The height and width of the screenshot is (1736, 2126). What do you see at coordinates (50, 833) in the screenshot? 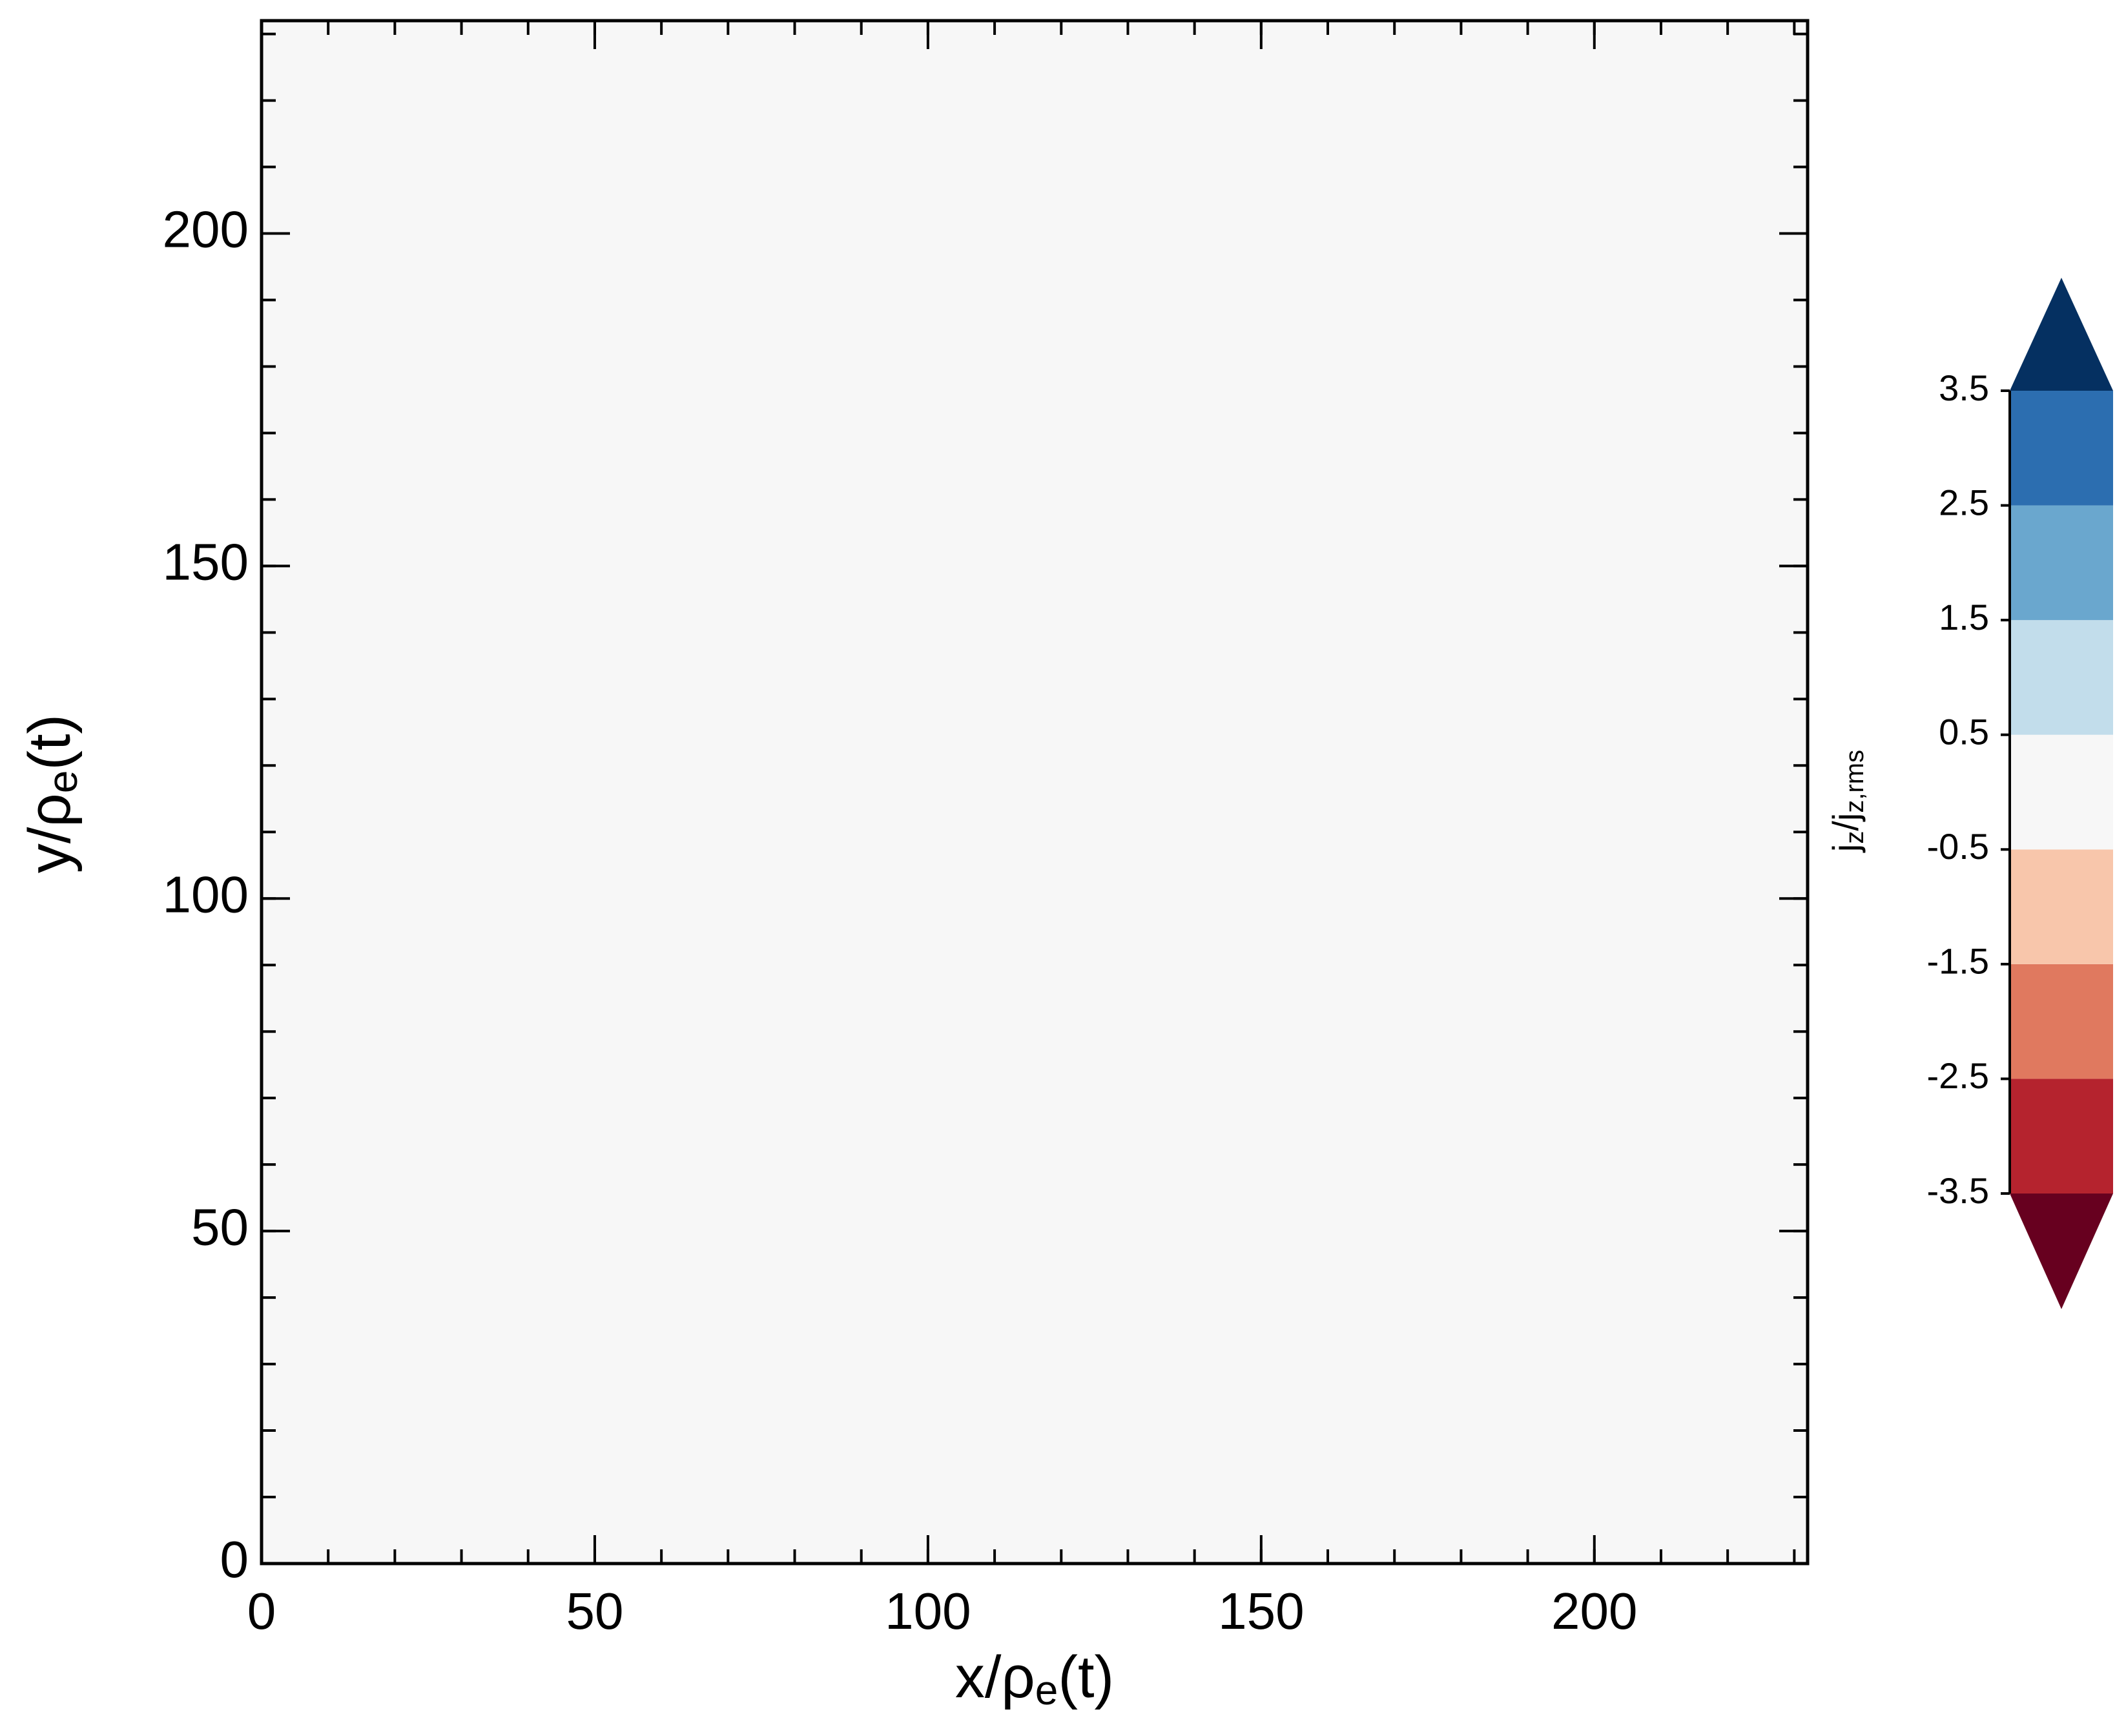
I see `y-label-main: y/ρ` at bounding box center [50, 833].